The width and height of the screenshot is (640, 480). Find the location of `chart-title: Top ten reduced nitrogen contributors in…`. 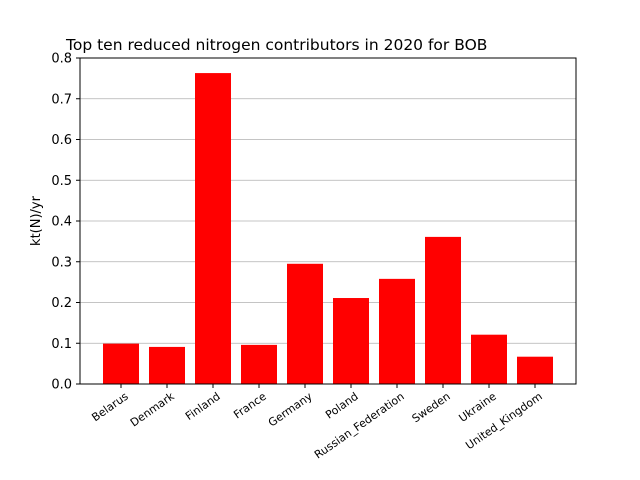

chart-title: Top ten reduced nitrogen contributors in… is located at coordinates (276, 45).